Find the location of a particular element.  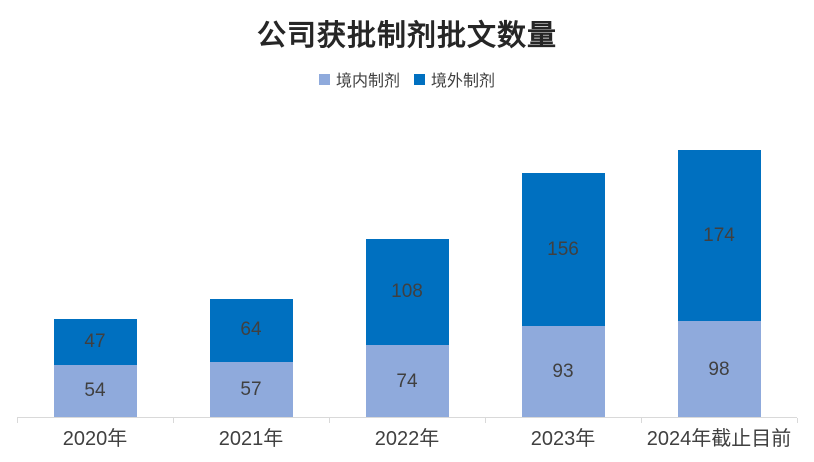

bar-value-label: 98 is located at coordinates (719, 369).